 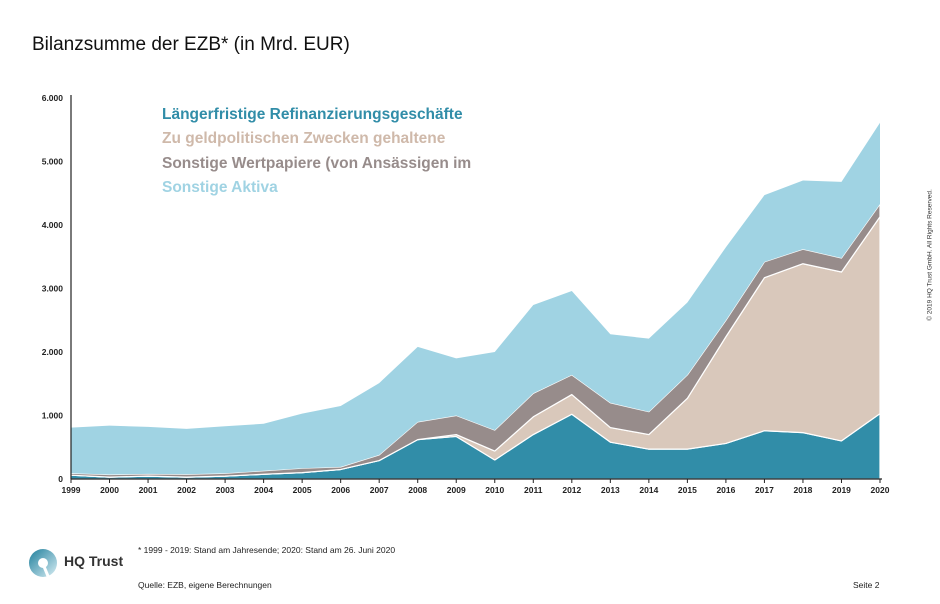 What do you see at coordinates (866, 585) in the screenshot?
I see `page-number: Seite 2` at bounding box center [866, 585].